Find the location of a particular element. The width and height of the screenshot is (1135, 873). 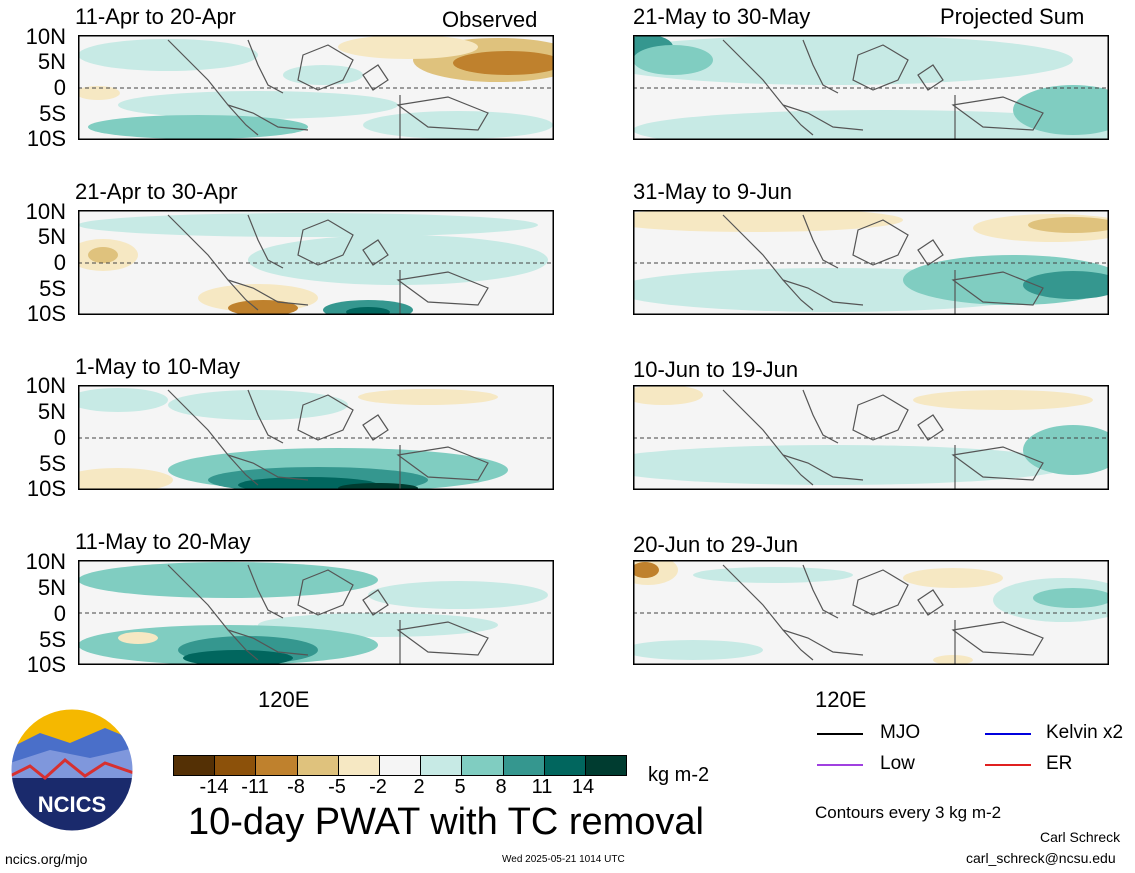

panel-title-2: 21-Apr to 30-Apr is located at coordinates (156, 191).